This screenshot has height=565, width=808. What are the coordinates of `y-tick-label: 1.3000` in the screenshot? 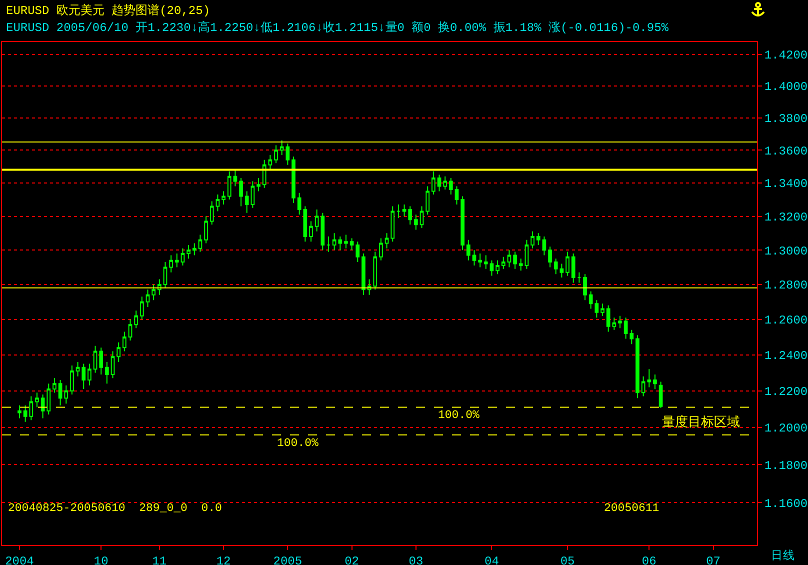 It's located at (786, 251).